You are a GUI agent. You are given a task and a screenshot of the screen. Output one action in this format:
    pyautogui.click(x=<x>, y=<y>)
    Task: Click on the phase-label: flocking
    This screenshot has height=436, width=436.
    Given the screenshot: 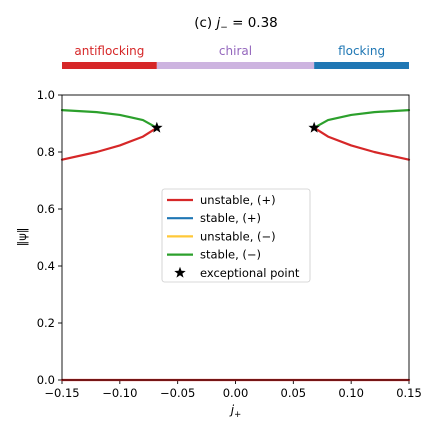 What is the action you would take?
    pyautogui.click(x=361, y=51)
    